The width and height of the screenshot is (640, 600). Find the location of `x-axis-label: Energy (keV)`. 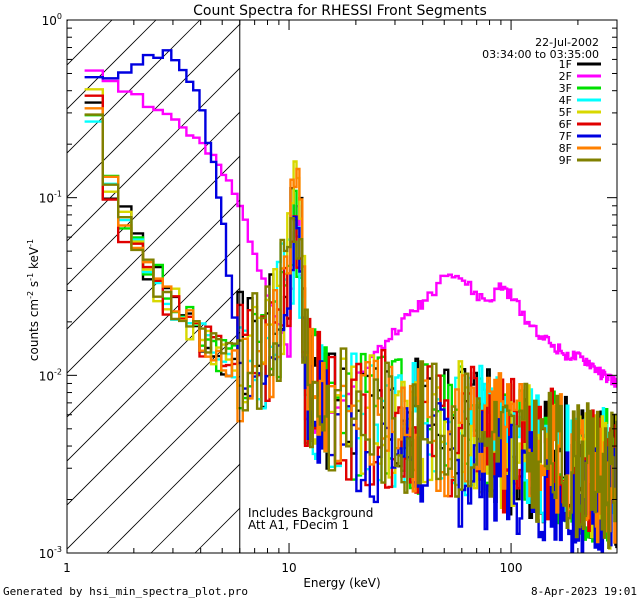

x-axis-label: Energy (keV) is located at coordinates (341, 583).